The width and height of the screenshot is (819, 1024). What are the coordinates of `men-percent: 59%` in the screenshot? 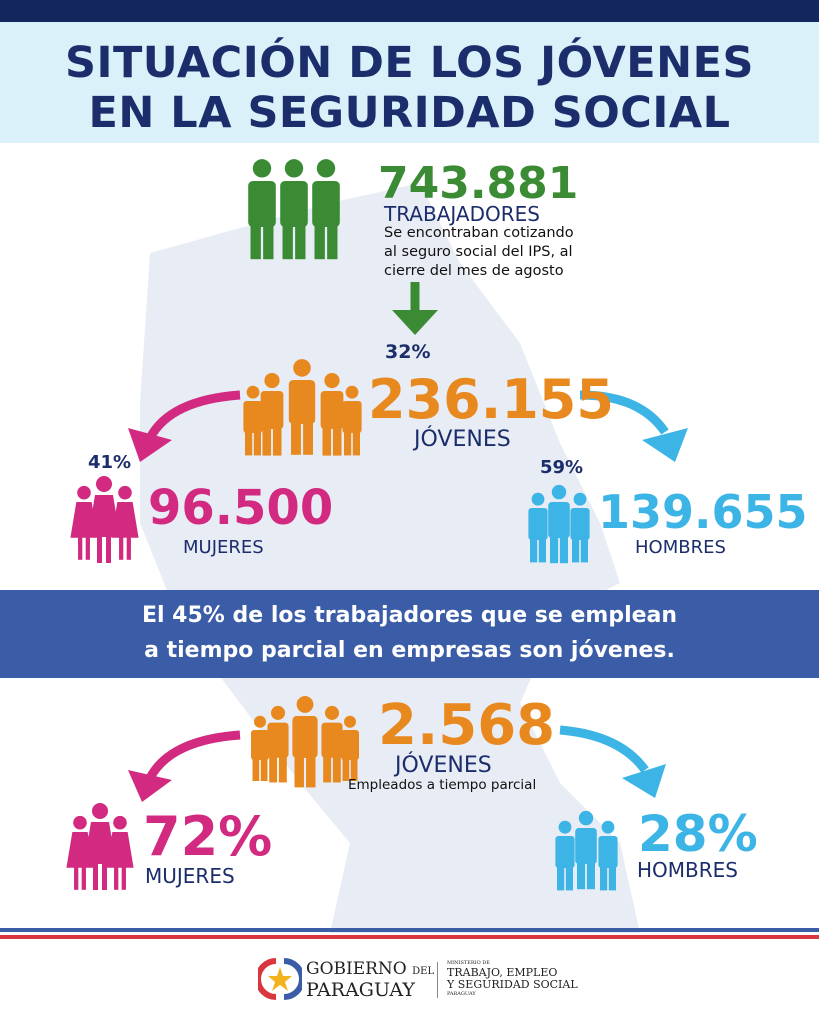 It's located at (562, 467).